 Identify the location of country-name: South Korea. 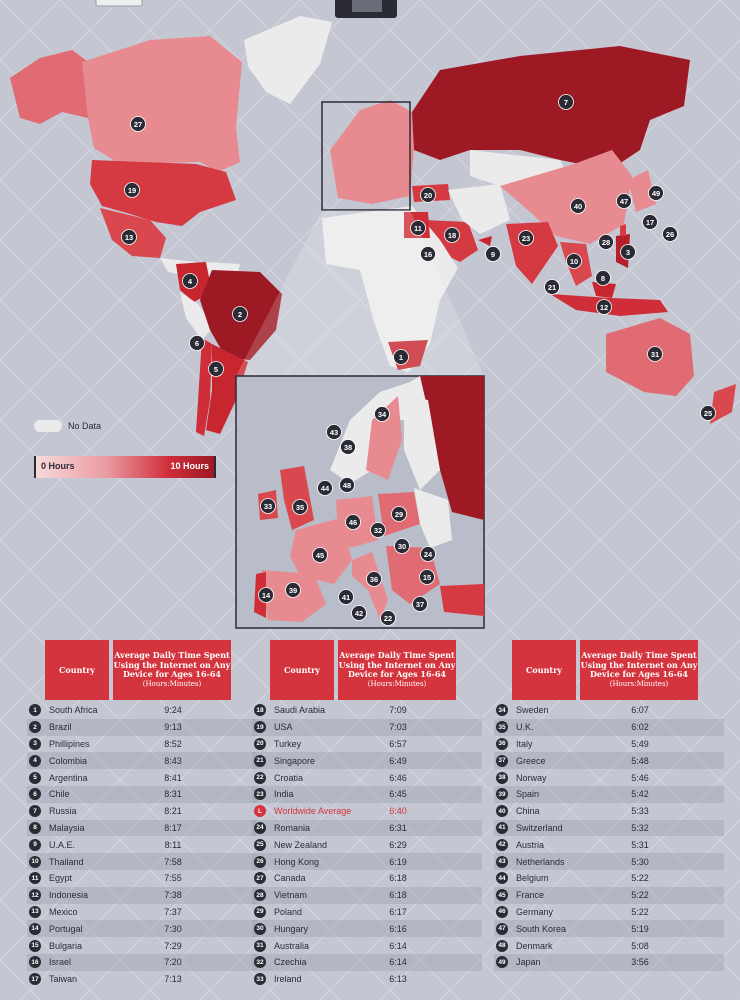
(541, 928).